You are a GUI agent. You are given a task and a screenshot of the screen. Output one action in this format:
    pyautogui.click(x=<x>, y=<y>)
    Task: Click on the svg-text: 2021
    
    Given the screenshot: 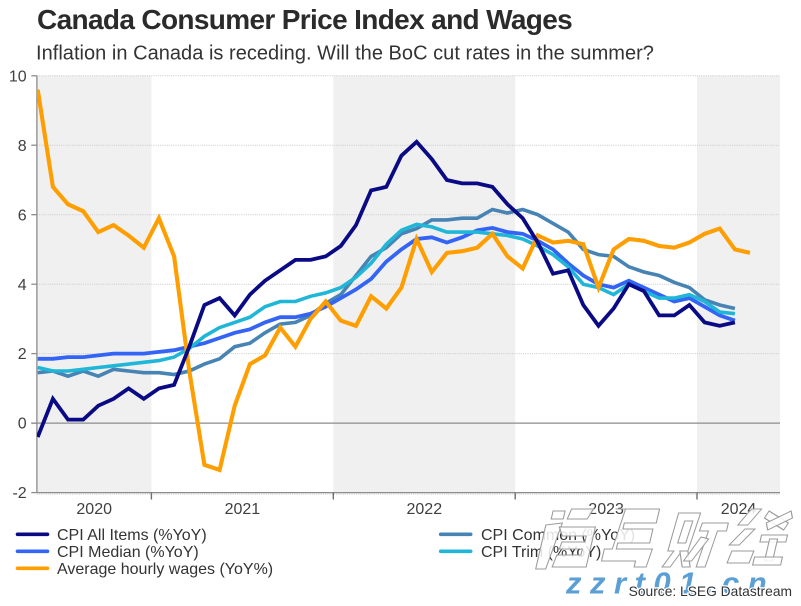 What is the action you would take?
    pyautogui.click(x=243, y=509)
    